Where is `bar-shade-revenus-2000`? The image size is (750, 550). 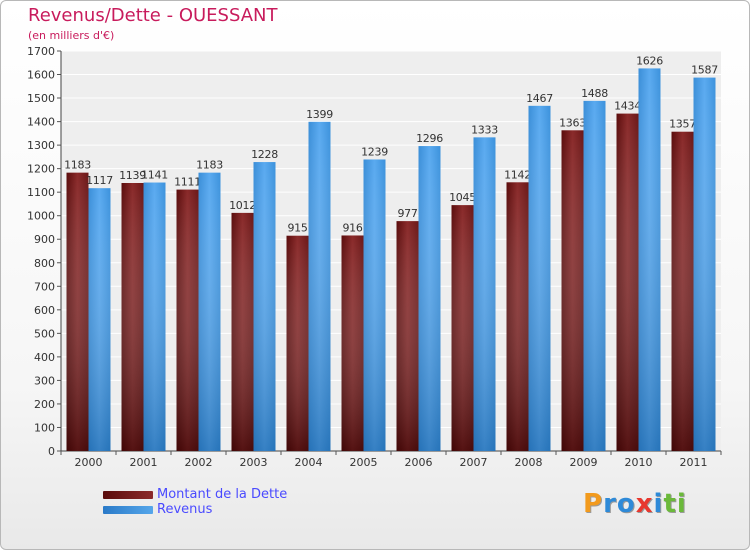 bar-shade-revenus-2000 is located at coordinates (99, 320).